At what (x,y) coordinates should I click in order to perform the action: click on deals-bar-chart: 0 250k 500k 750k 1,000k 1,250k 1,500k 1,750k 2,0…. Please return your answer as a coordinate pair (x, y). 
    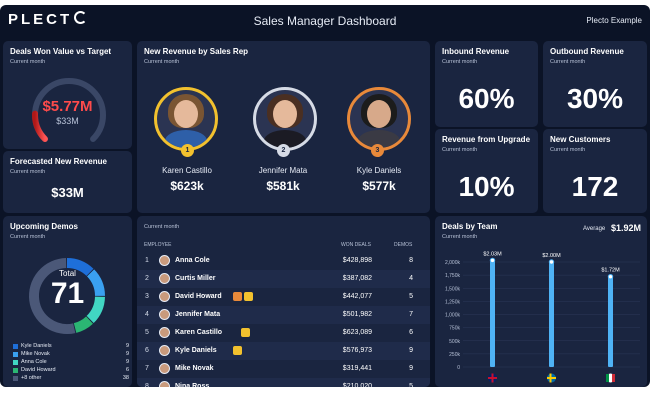
    Looking at the image, I should click on (542, 317).